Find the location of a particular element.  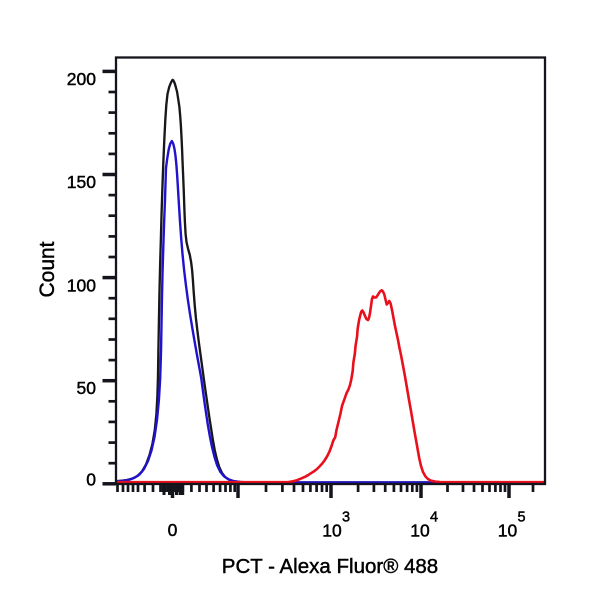

svg-text: 3 is located at coordinates (346, 518).